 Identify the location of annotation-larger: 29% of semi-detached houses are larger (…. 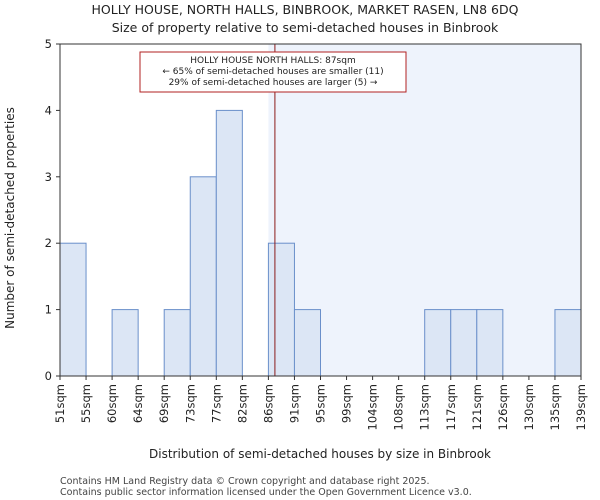
(273, 83).